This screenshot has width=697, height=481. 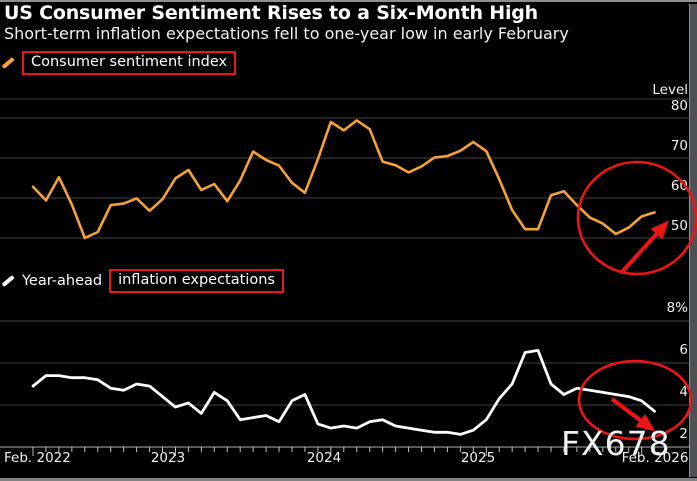 I want to click on window-right-edge, so click(x=693, y=240).